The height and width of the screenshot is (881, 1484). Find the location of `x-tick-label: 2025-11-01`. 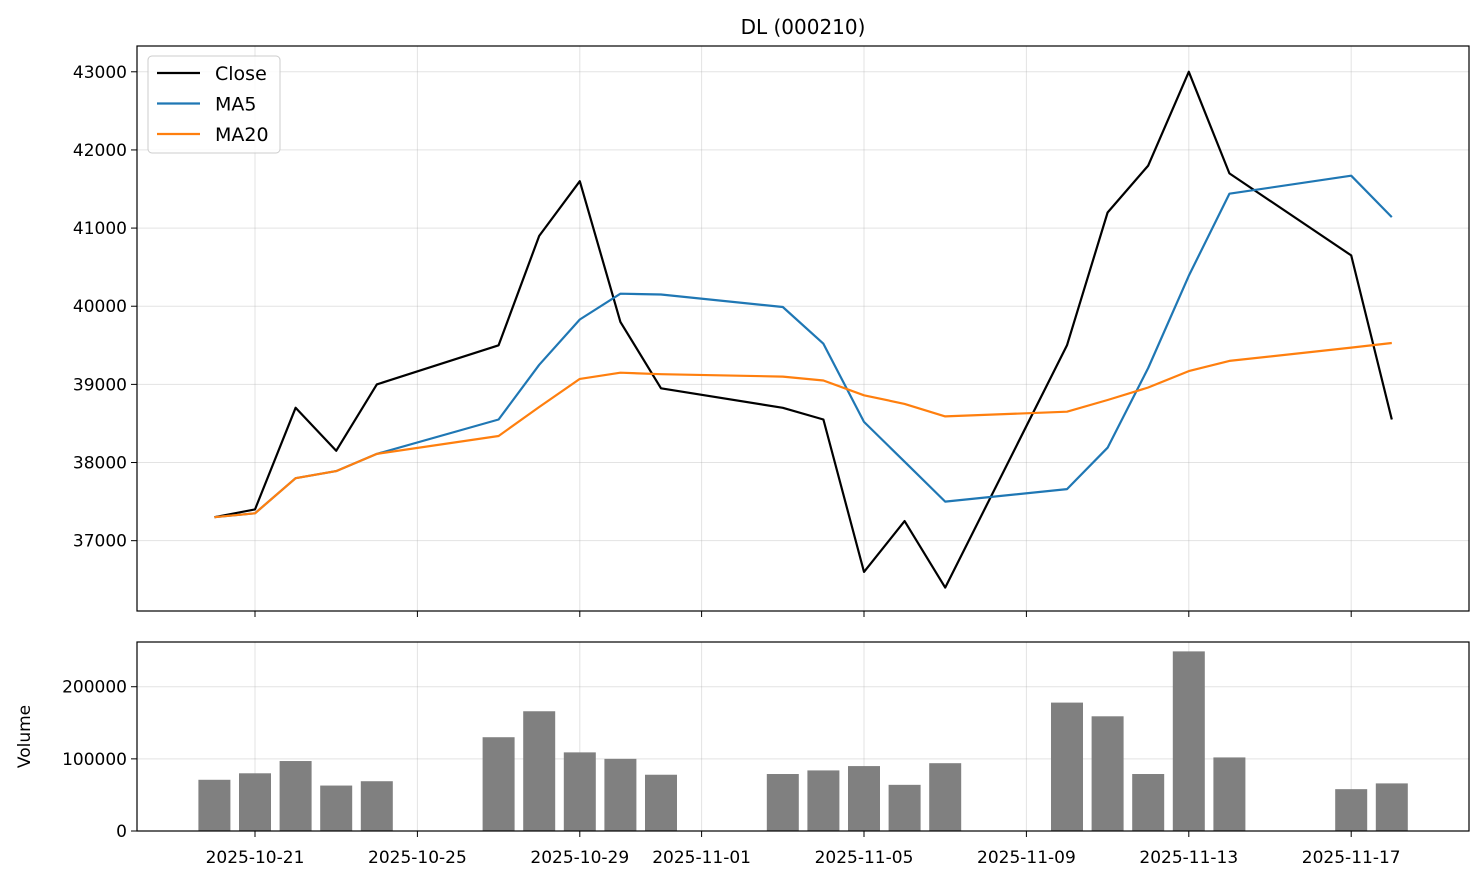

x-tick-label: 2025-11-01 is located at coordinates (701, 858).